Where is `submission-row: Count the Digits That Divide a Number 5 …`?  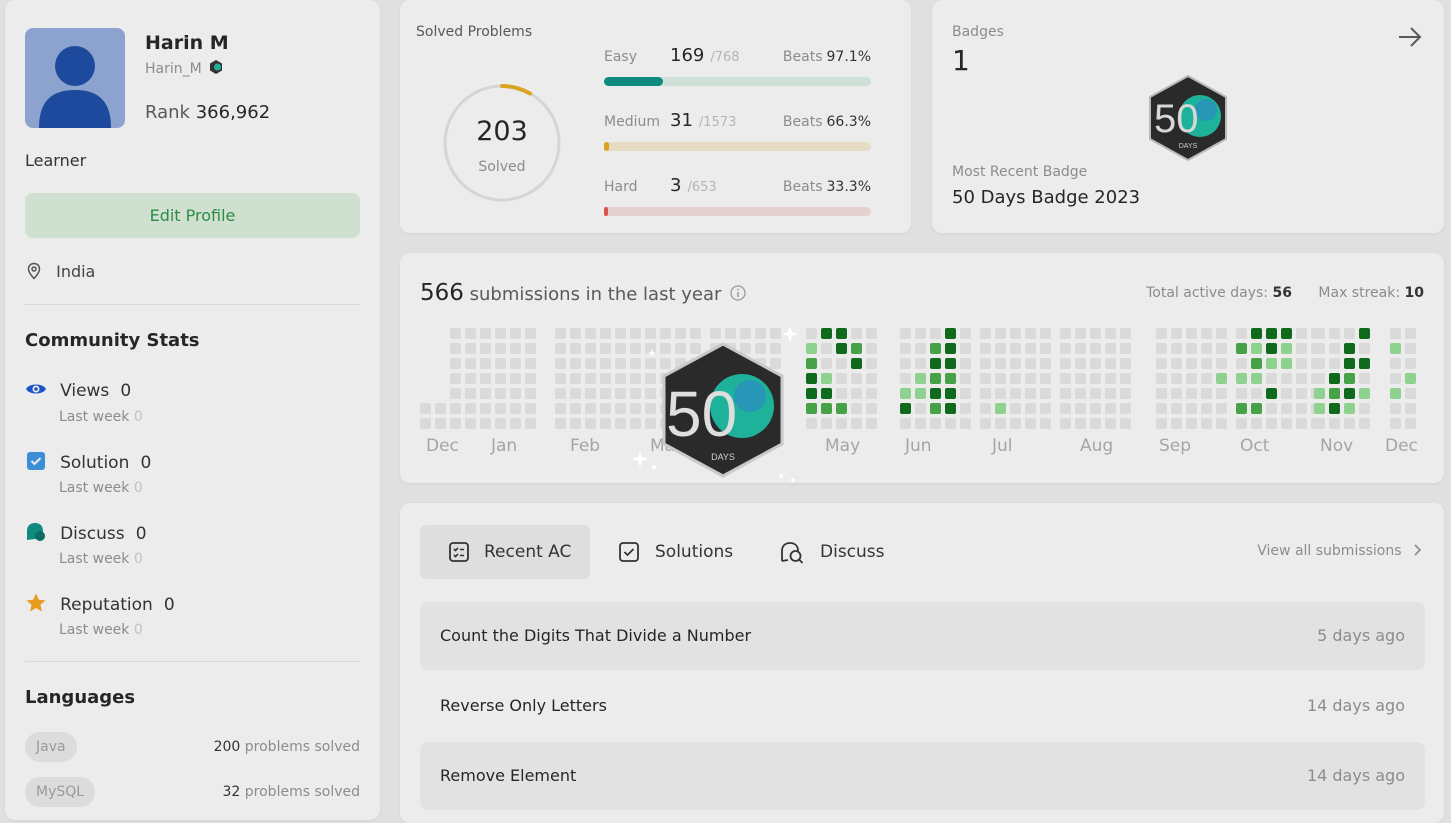 submission-row: Count the Digits That Divide a Number 5 … is located at coordinates (922, 636).